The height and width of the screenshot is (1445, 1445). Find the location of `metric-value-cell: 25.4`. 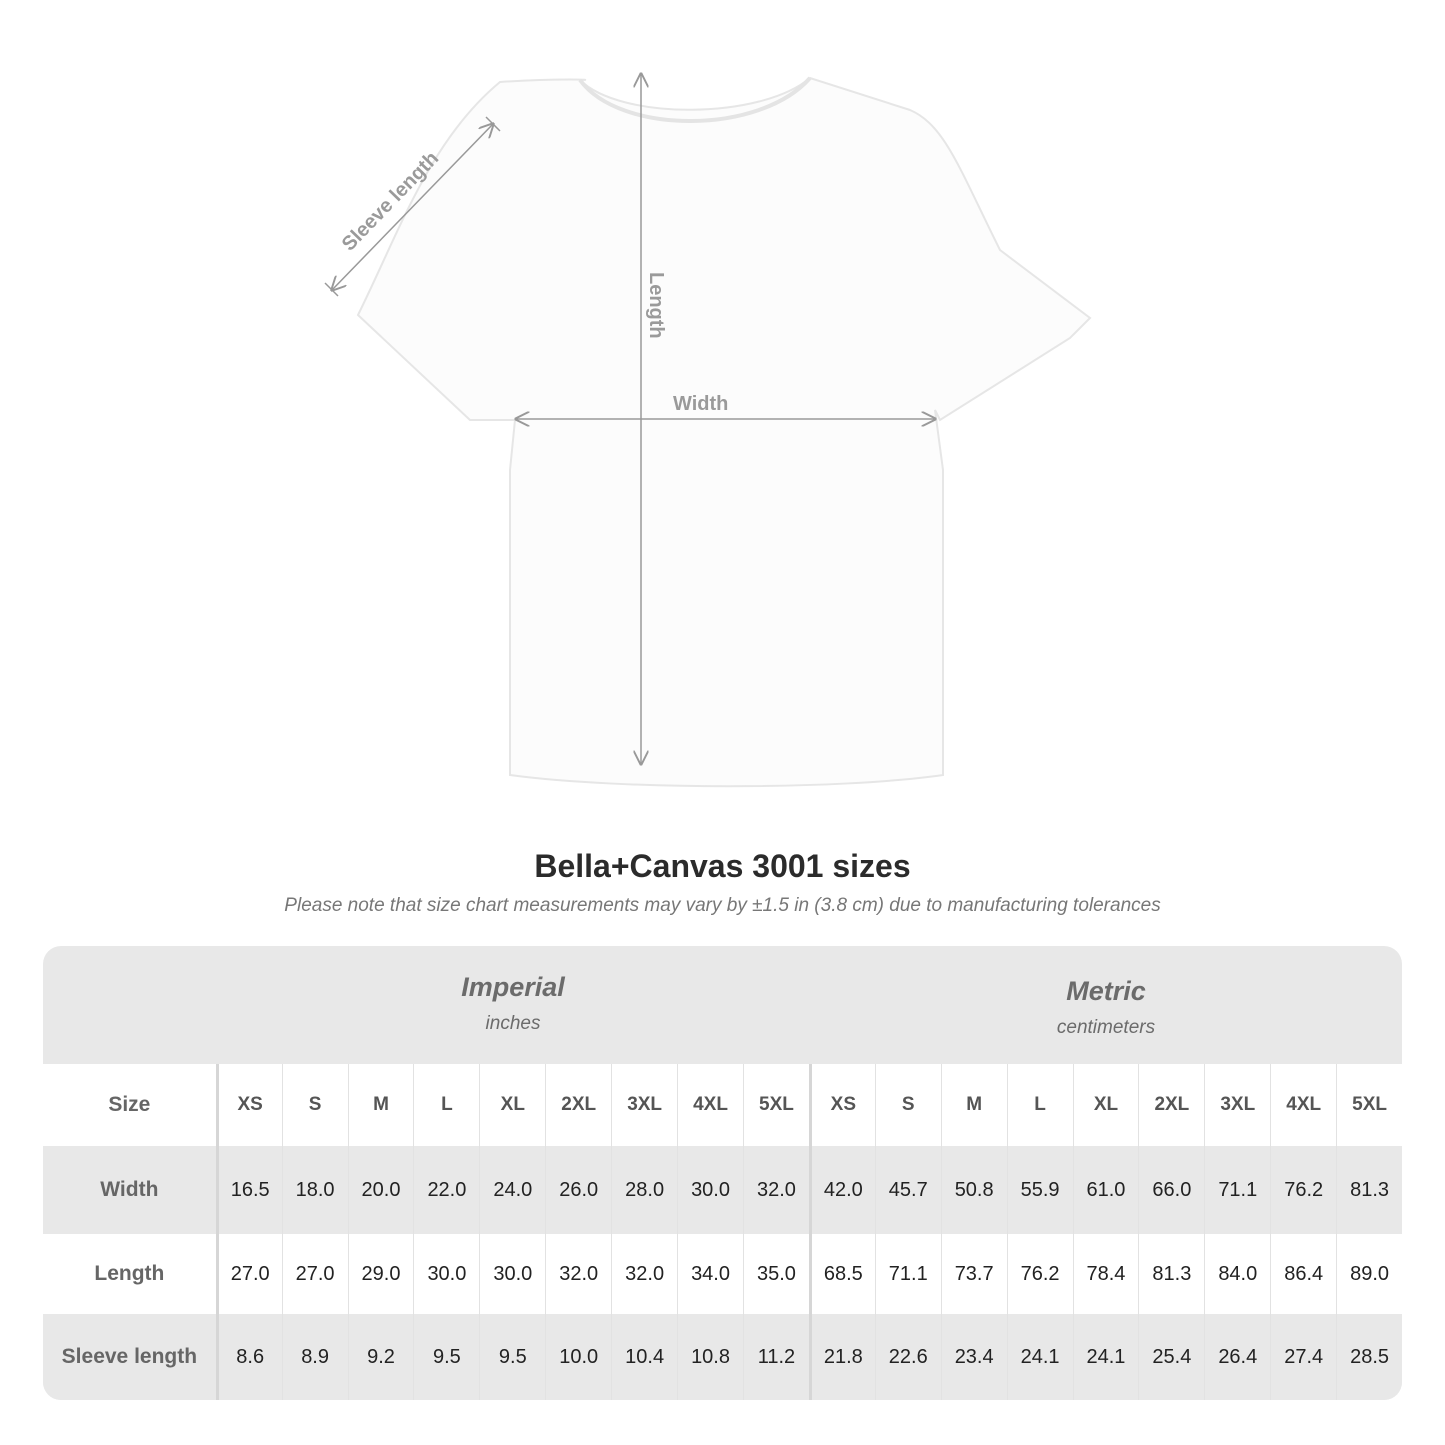

metric-value-cell: 25.4 is located at coordinates (1171, 1357).